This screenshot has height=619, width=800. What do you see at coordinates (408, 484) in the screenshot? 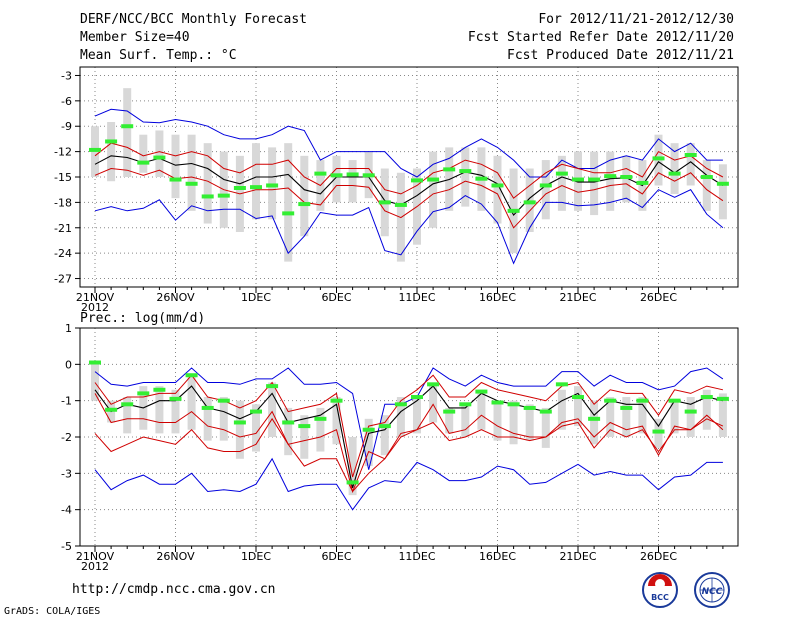
I see `prec-line-lower` at bounding box center [408, 484].